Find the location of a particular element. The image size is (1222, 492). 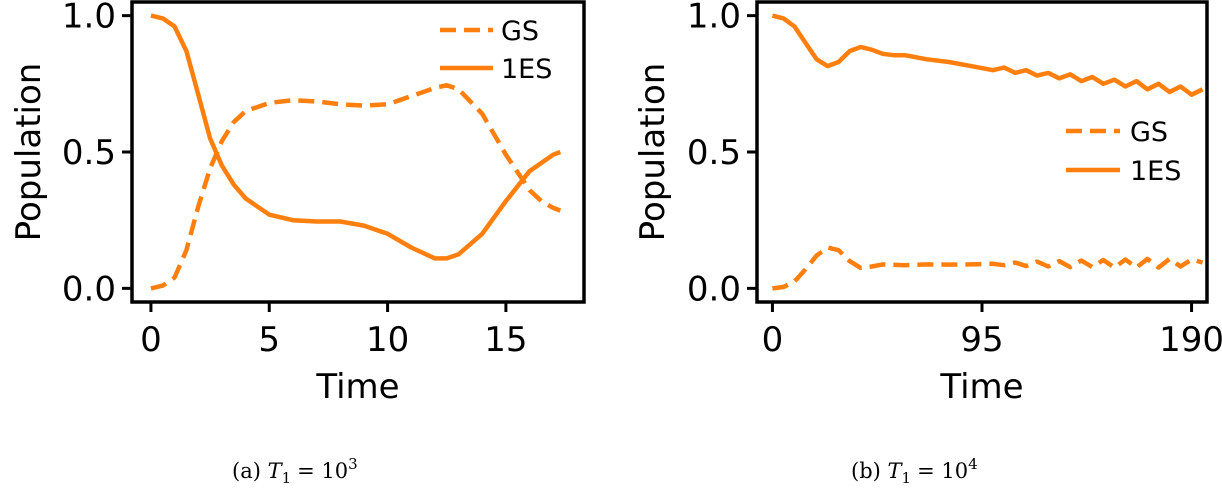

caption-a-subscript: 1 is located at coordinates (287, 478).